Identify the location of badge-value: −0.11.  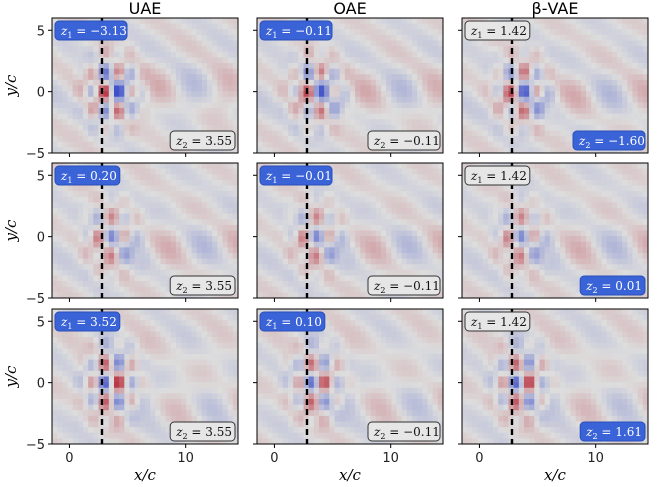
(421, 286).